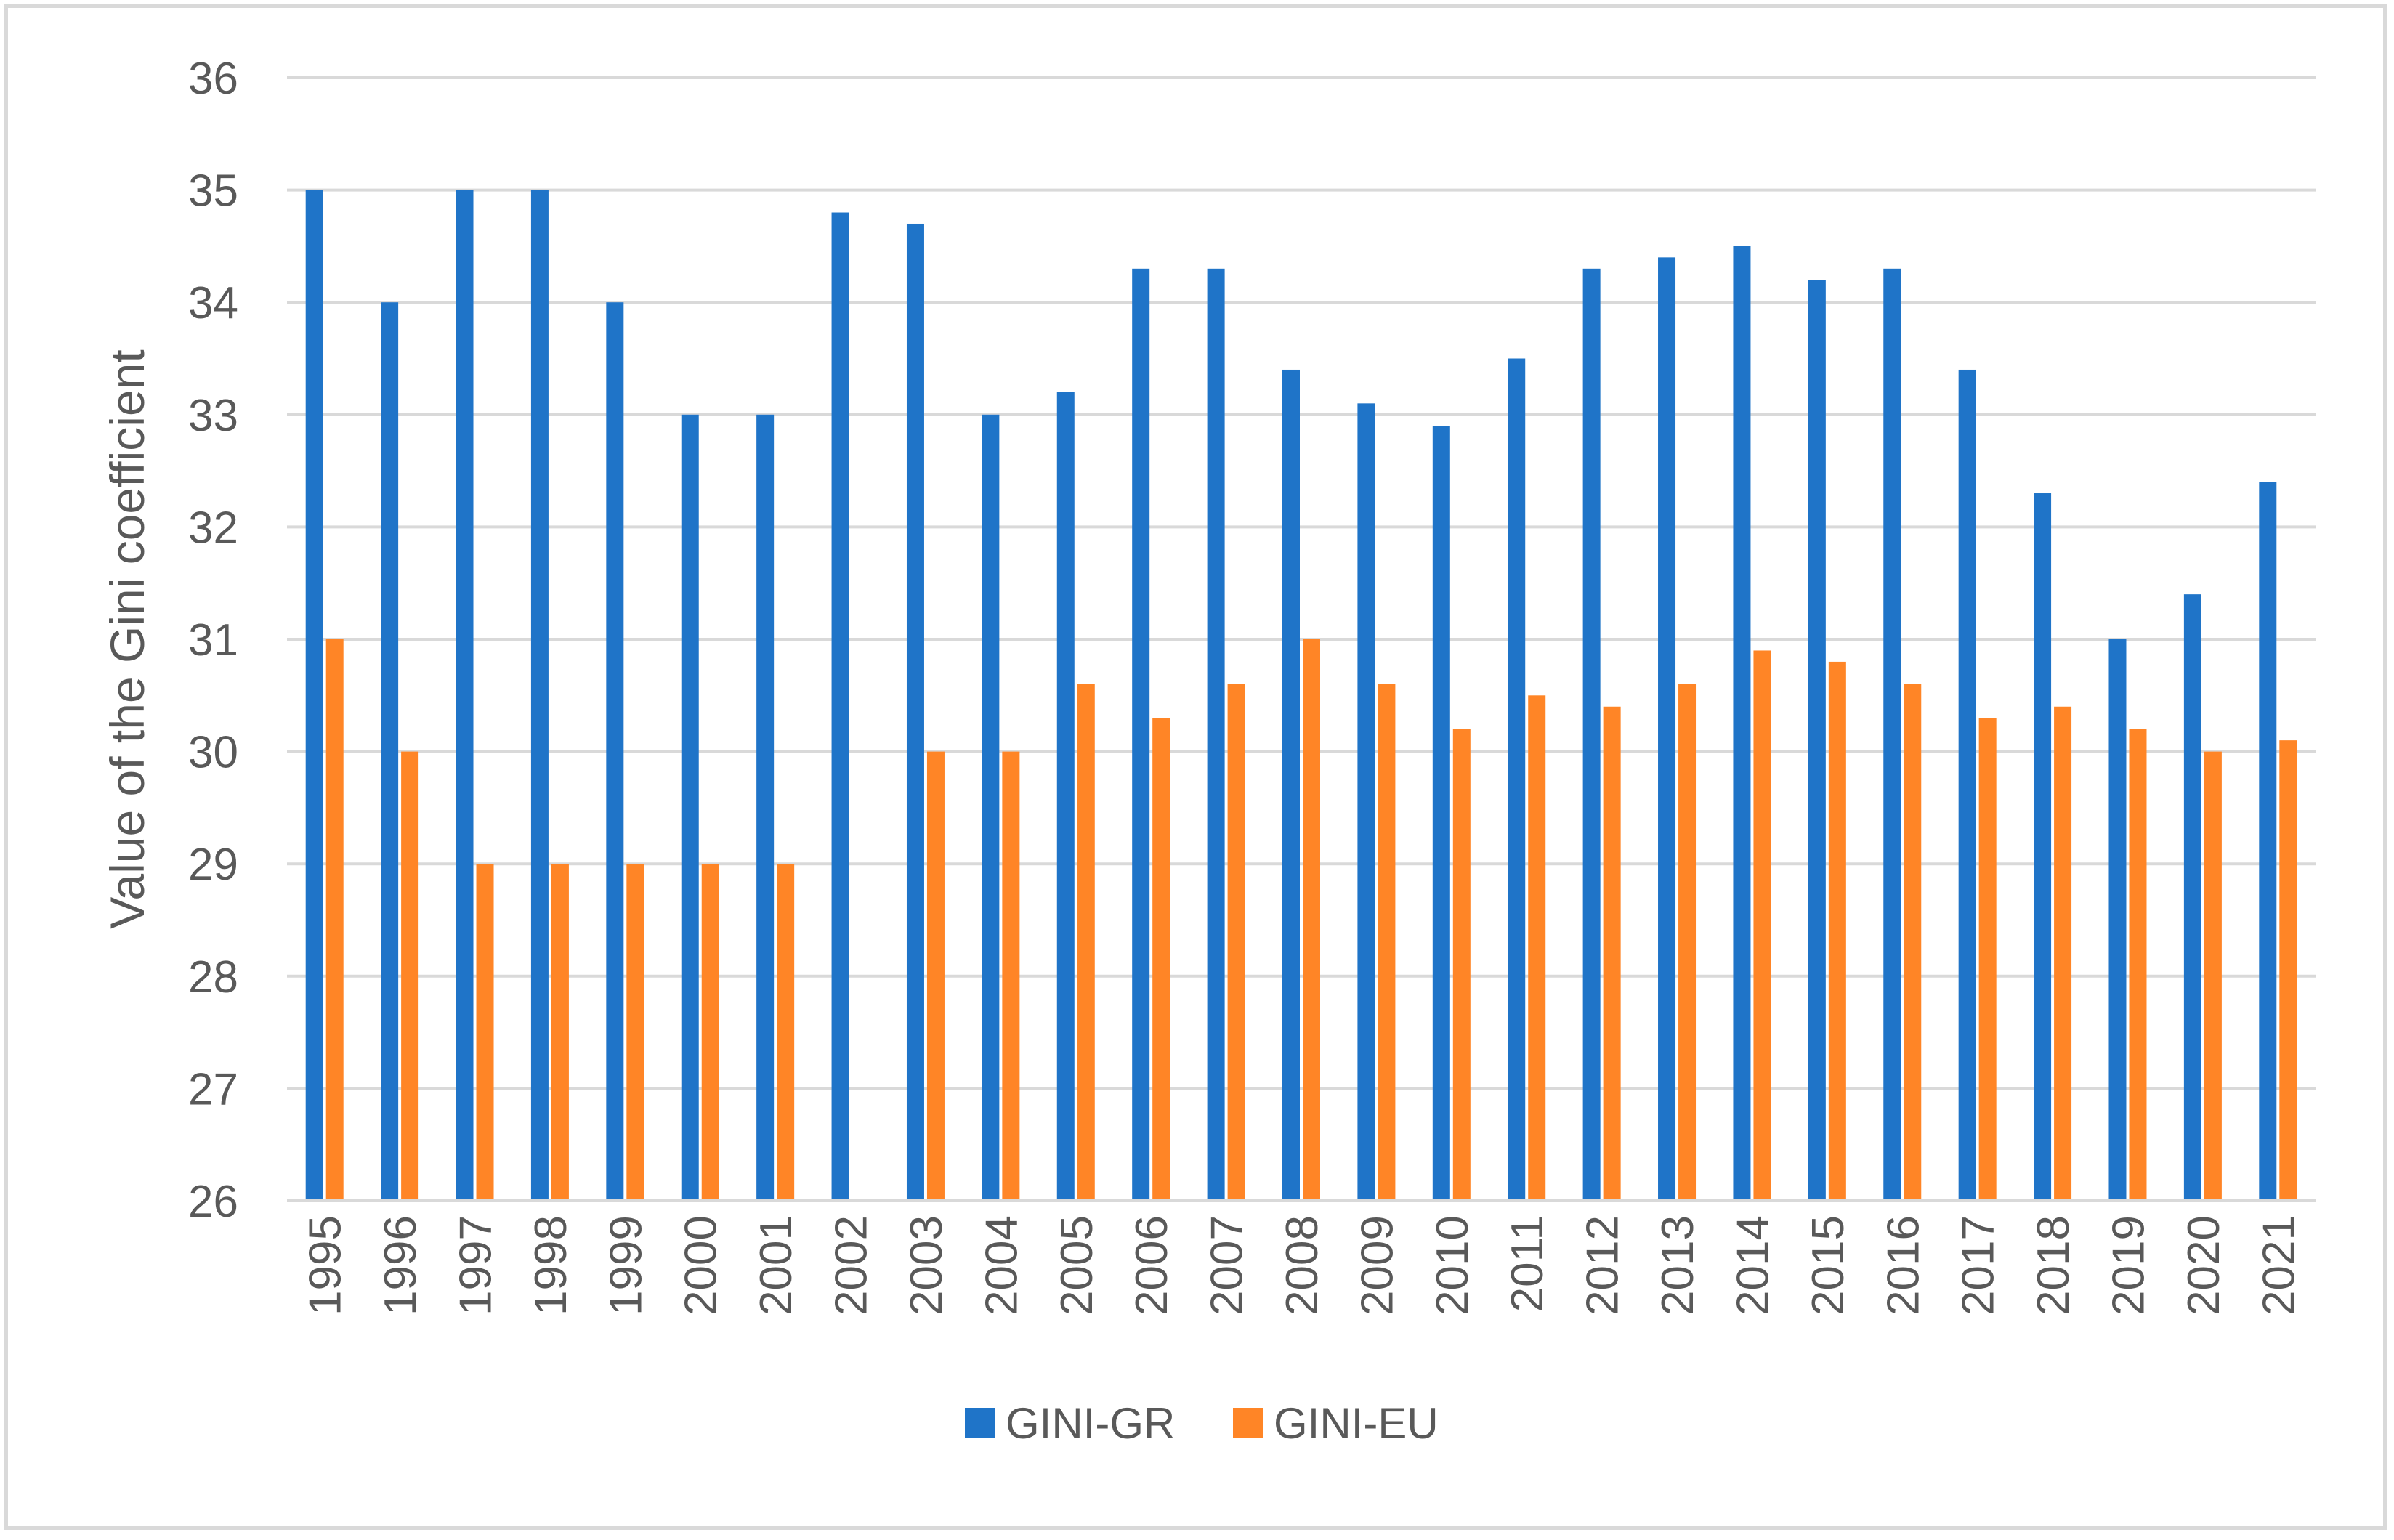 Image resolution: width=2394 pixels, height=1540 pixels. What do you see at coordinates (1216, 734) in the screenshot?
I see `bar-gini-gr-2007` at bounding box center [1216, 734].